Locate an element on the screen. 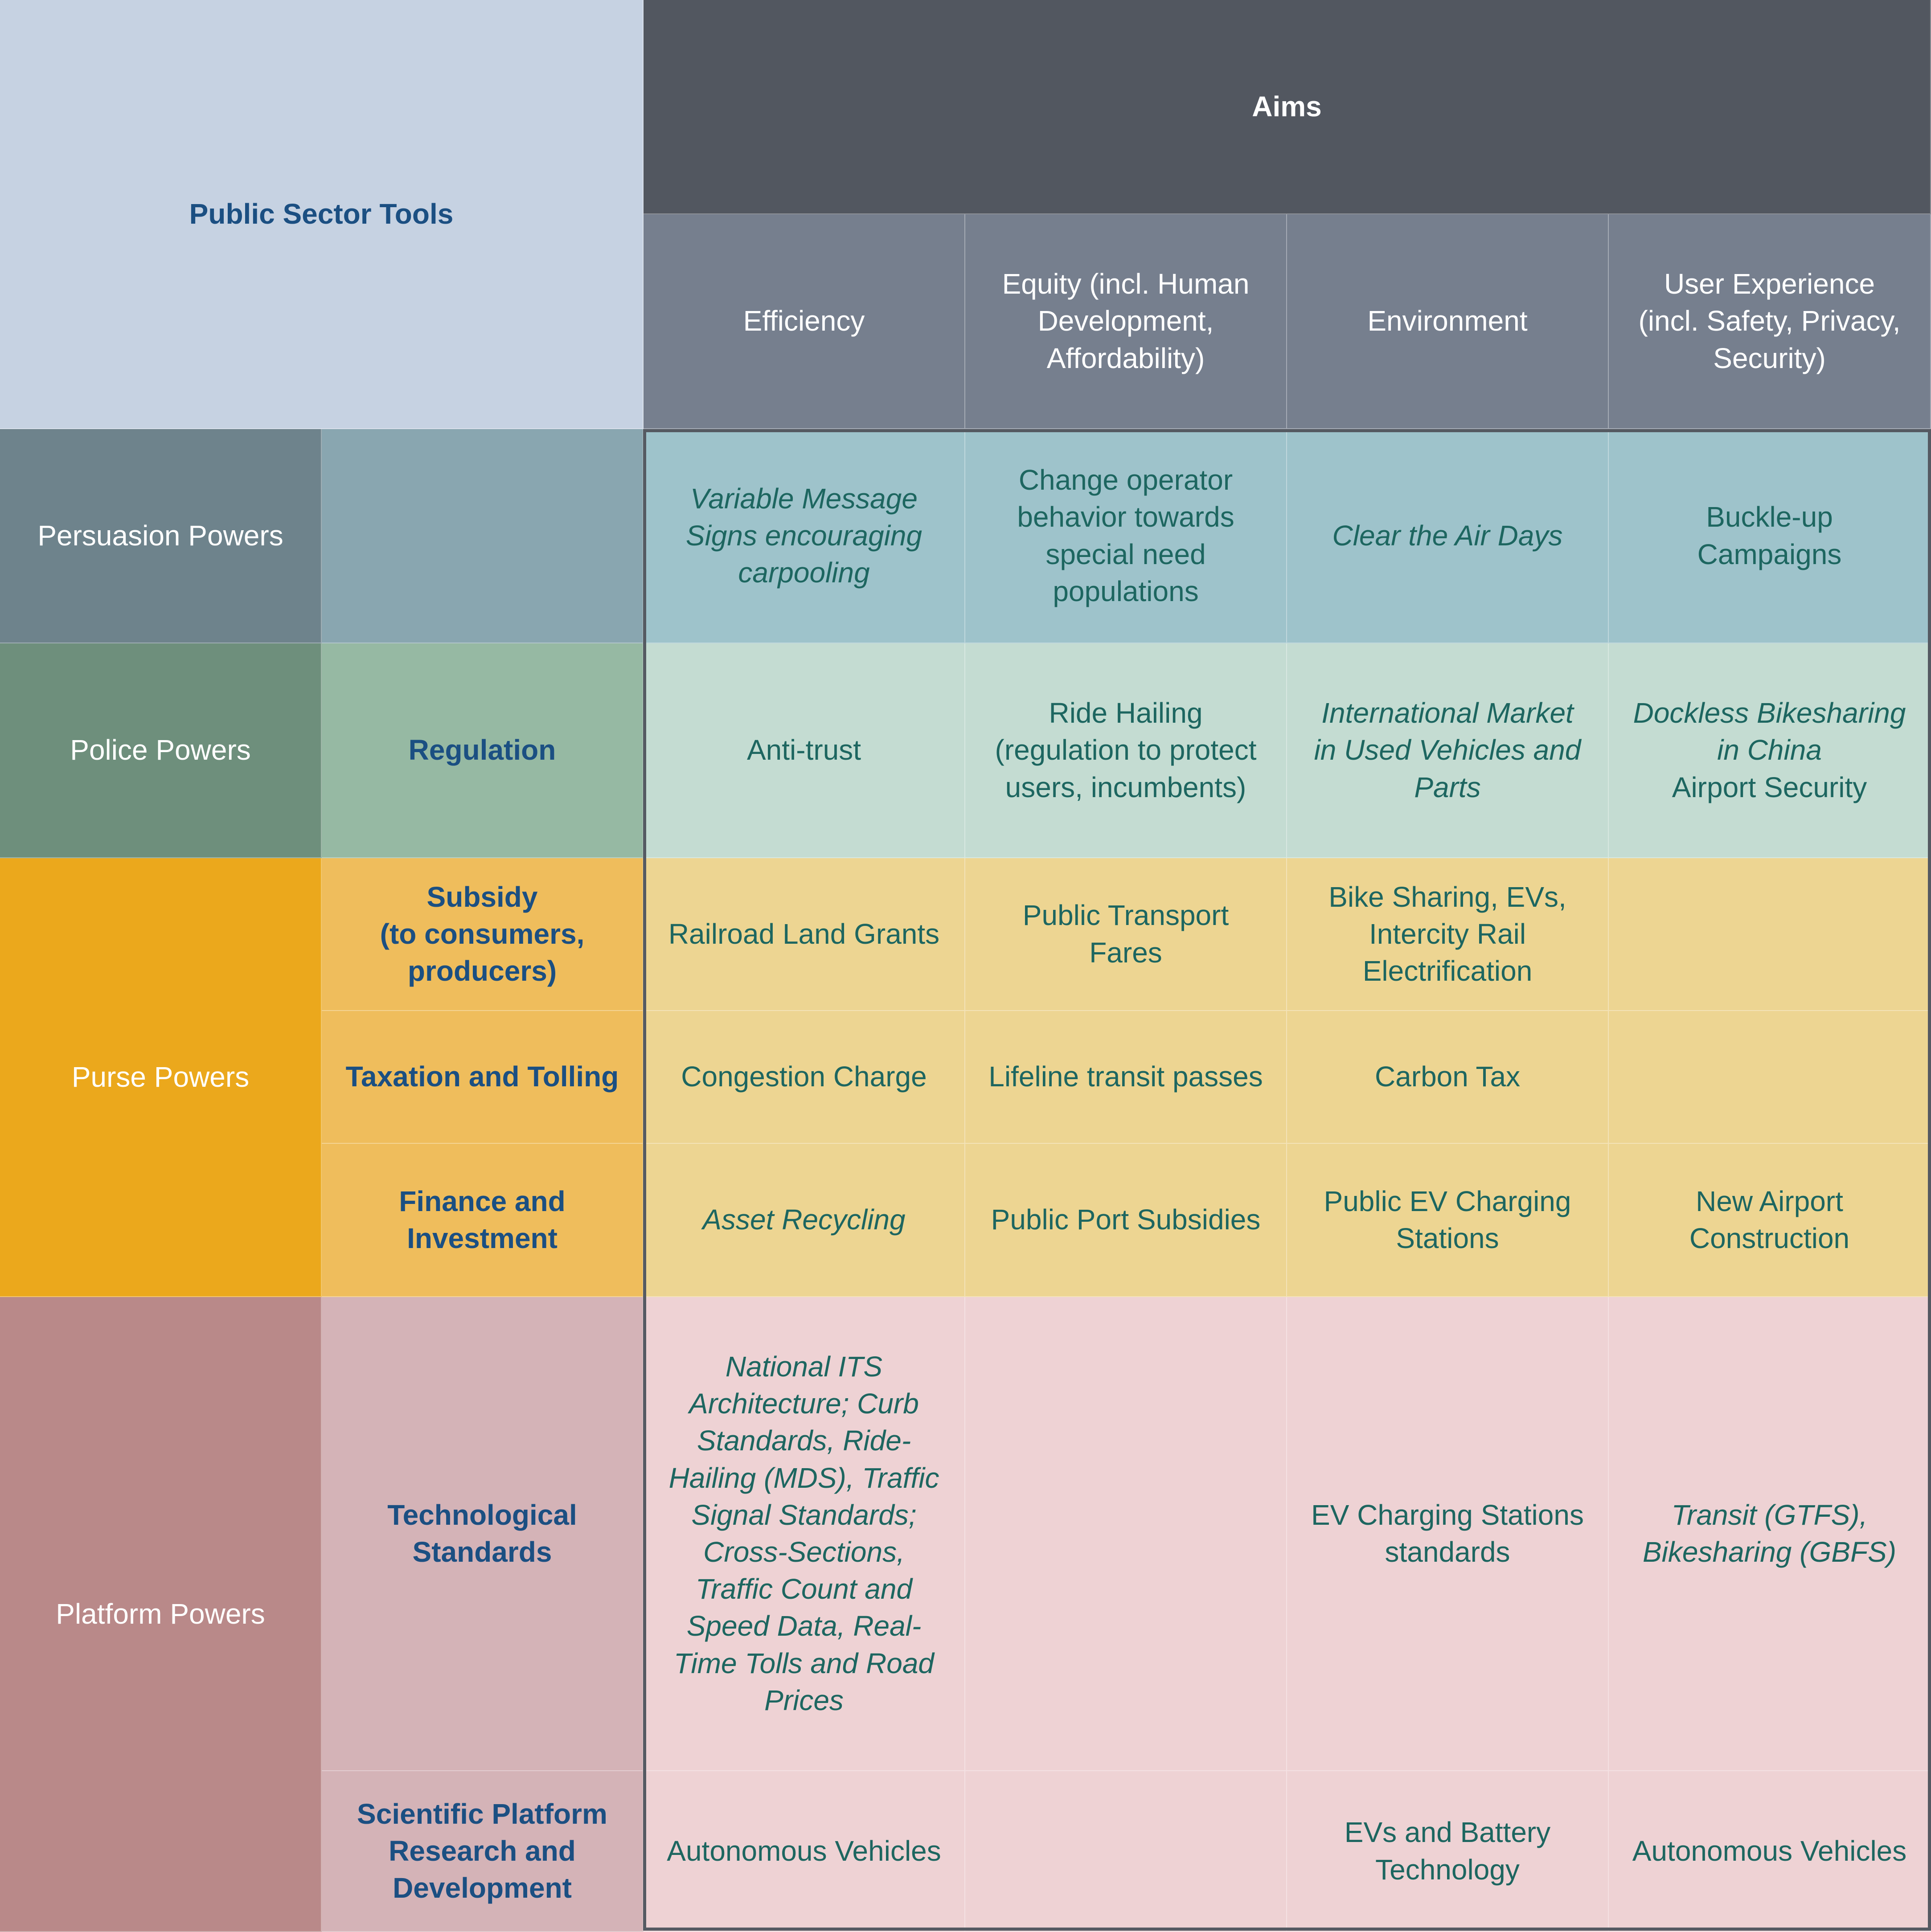  taxation-environment-cell: Carbon Tax is located at coordinates (1448, 1077).